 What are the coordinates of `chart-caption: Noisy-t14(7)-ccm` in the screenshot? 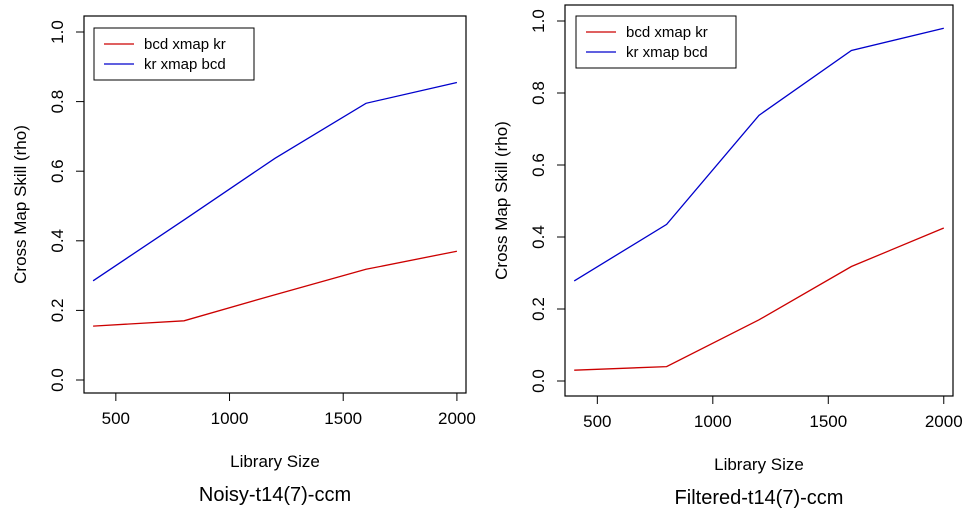 It's located at (275, 495).